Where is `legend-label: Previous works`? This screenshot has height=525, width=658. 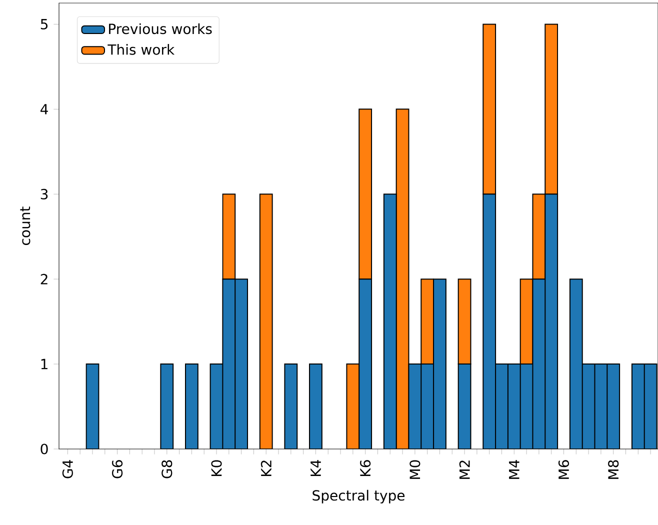 legend-label: Previous works is located at coordinates (160, 28).